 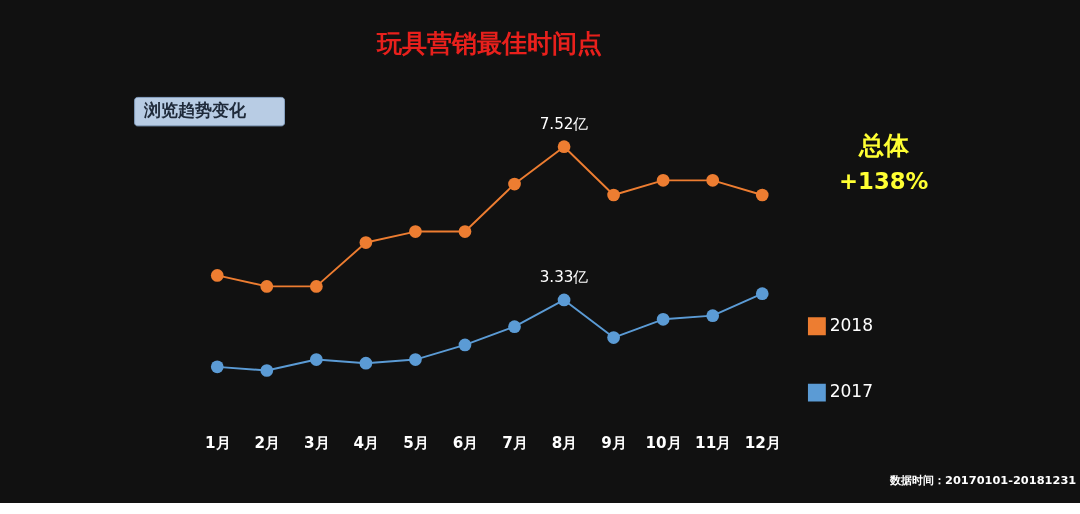 I want to click on x-tick-label: 2月, so click(x=267, y=442).